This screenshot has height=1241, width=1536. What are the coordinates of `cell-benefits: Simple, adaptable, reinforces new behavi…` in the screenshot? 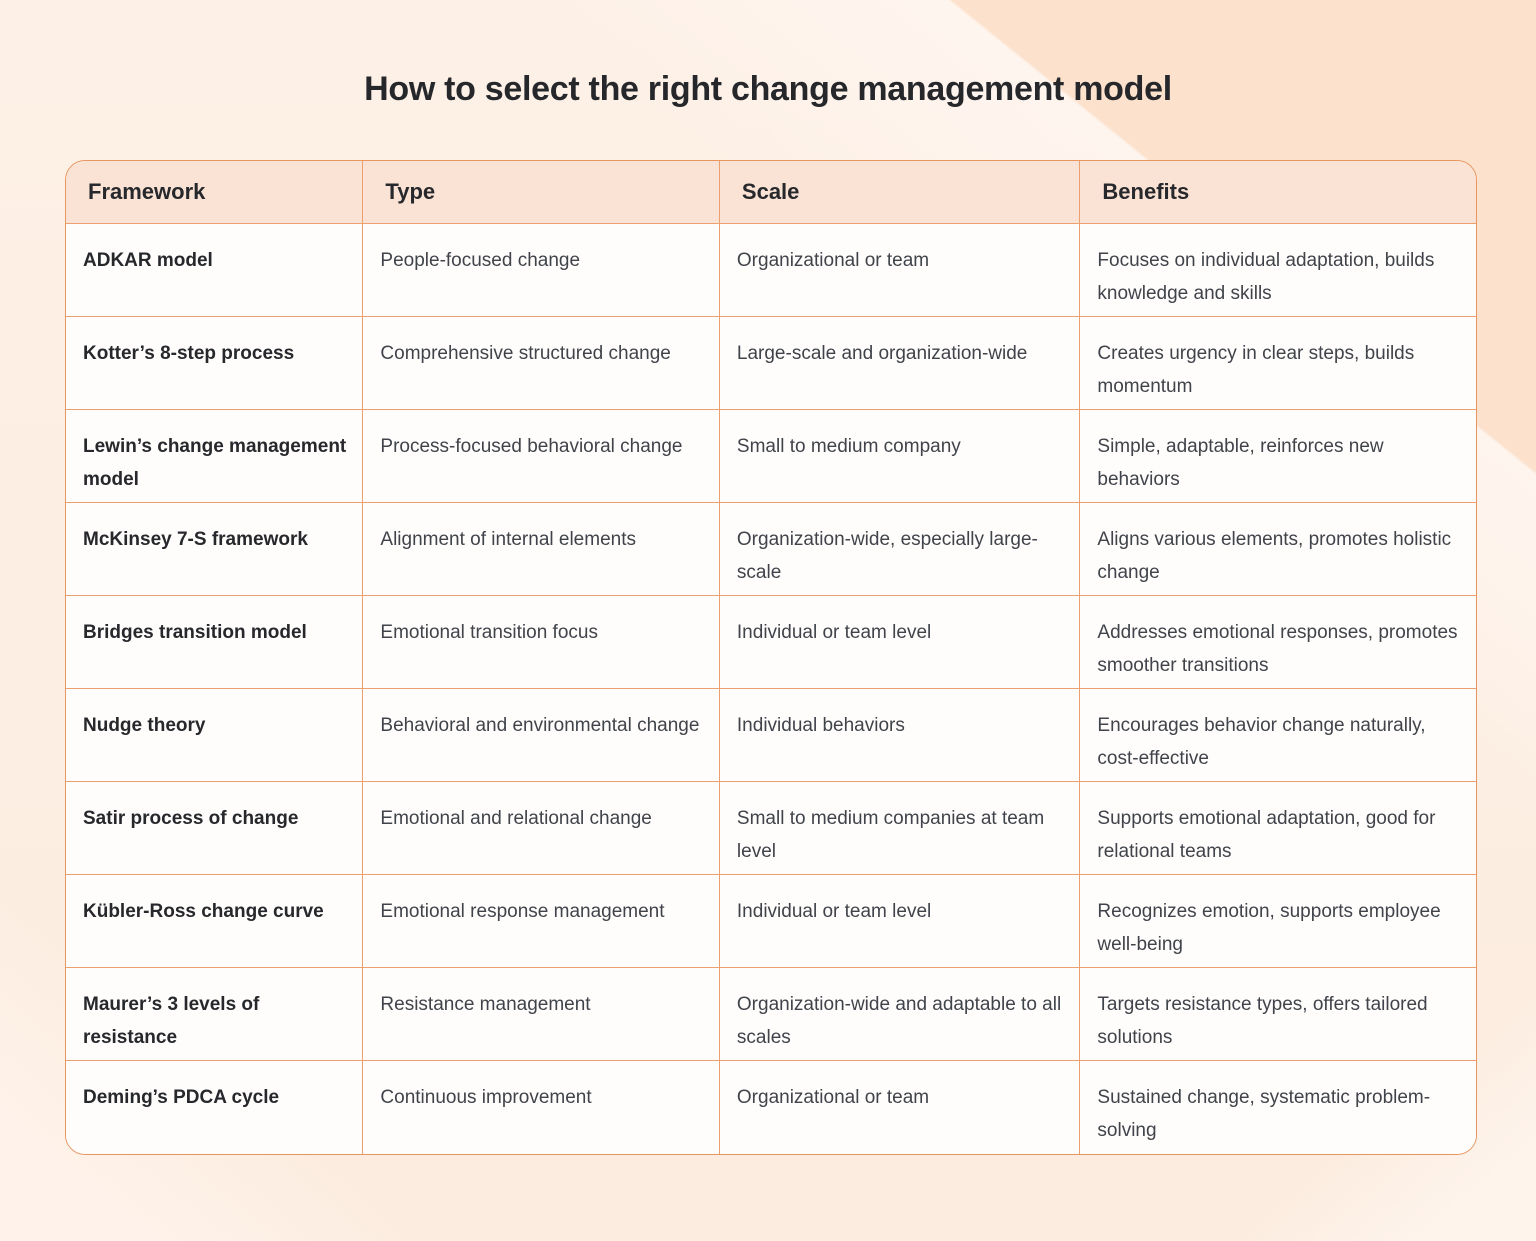 It's located at (1277, 456).